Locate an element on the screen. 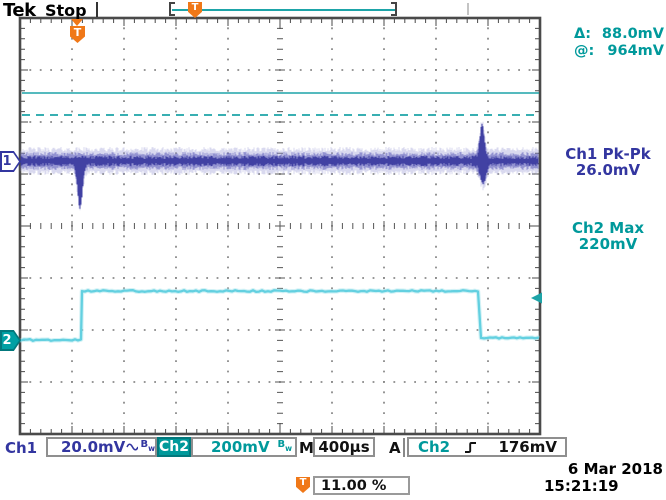  ch1-scale-box: 20.0mV B w is located at coordinates (101, 447).